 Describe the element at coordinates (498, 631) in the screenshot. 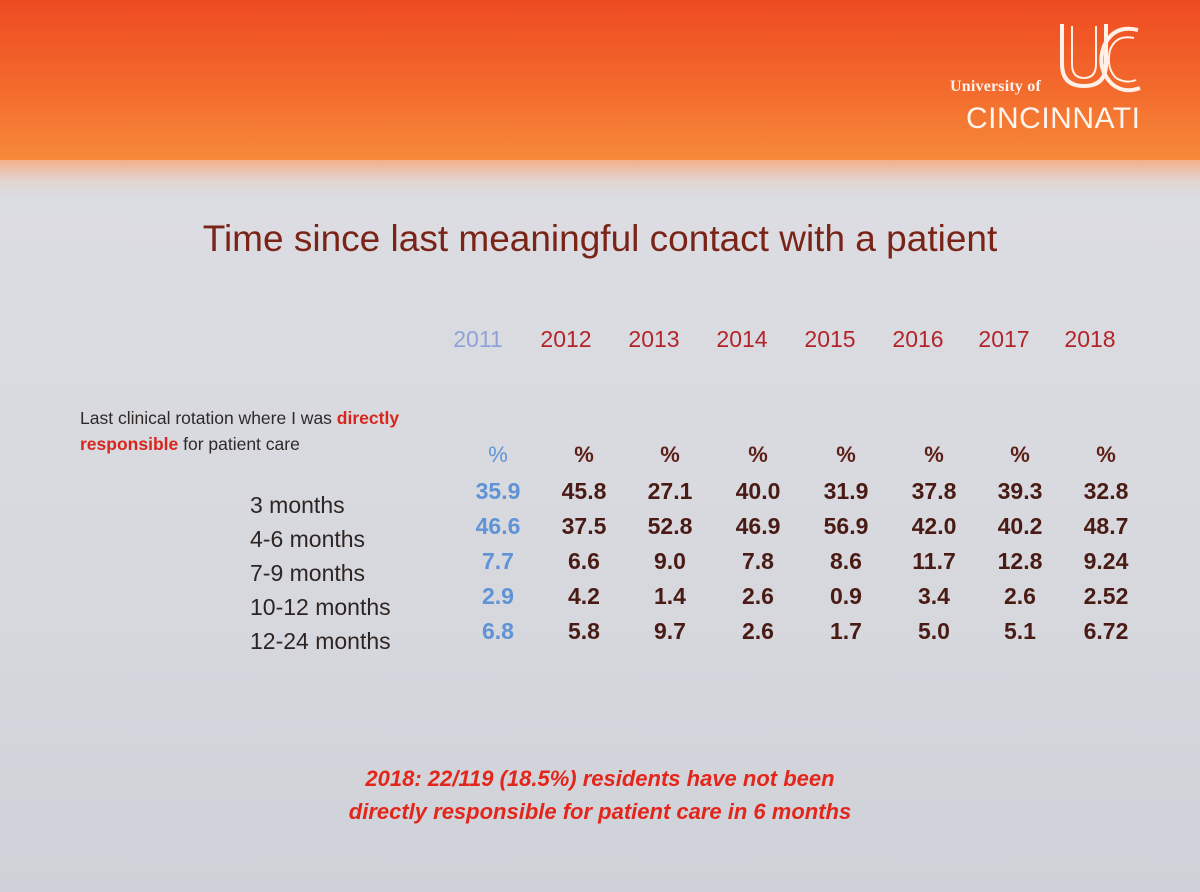

I see `table-cell: 6.8` at that location.